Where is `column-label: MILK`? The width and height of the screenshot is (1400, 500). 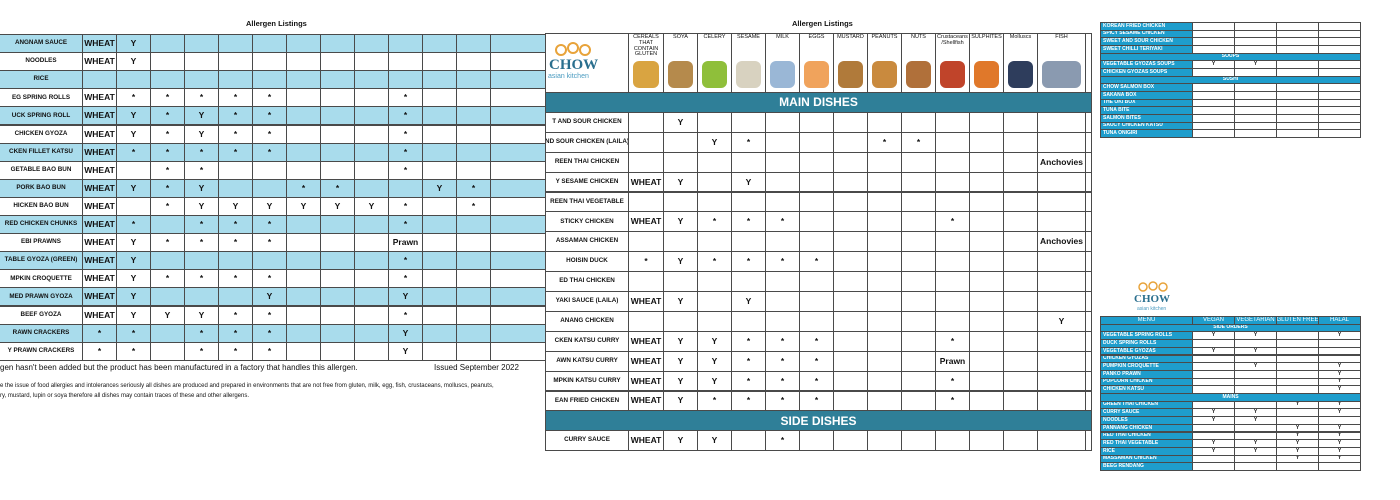 column-label: MILK is located at coordinates (782, 37).